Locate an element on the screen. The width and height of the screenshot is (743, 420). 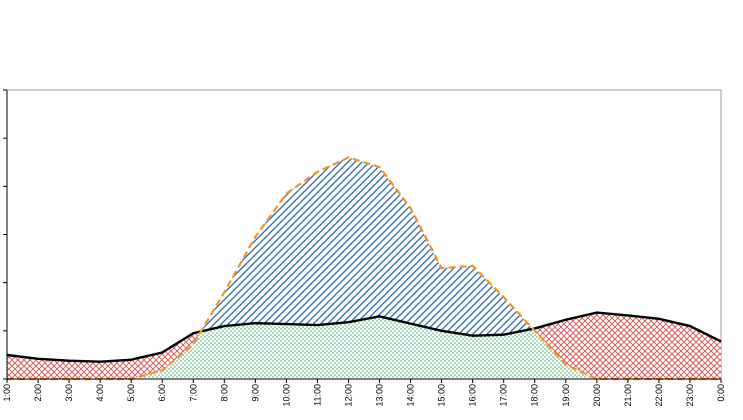
x-tick-label: 8:00 is located at coordinates (224, 393).